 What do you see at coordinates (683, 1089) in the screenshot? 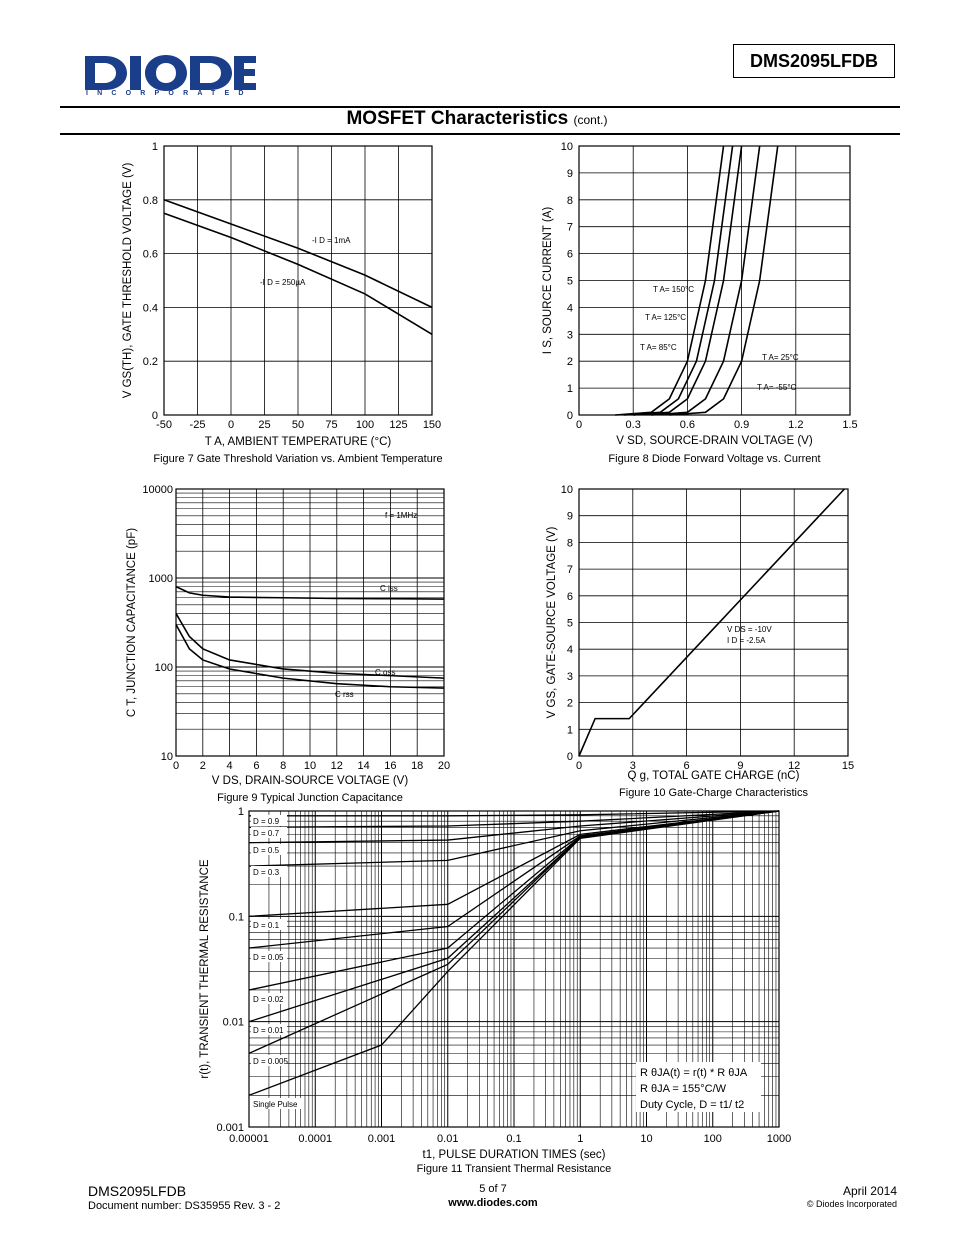
I see `fig11-note-2: R θJA = 155°C/W` at bounding box center [683, 1089].